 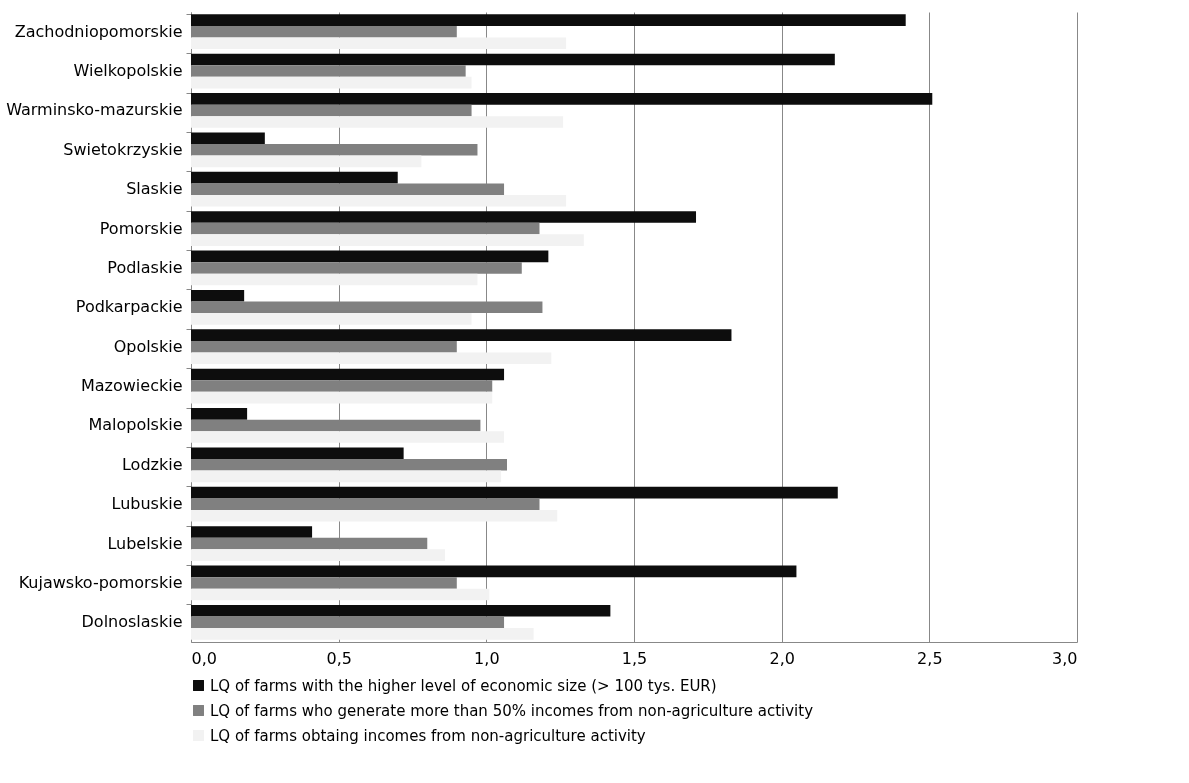 I want to click on y-tick-label: Dolnoslaskie, so click(x=132, y=622).